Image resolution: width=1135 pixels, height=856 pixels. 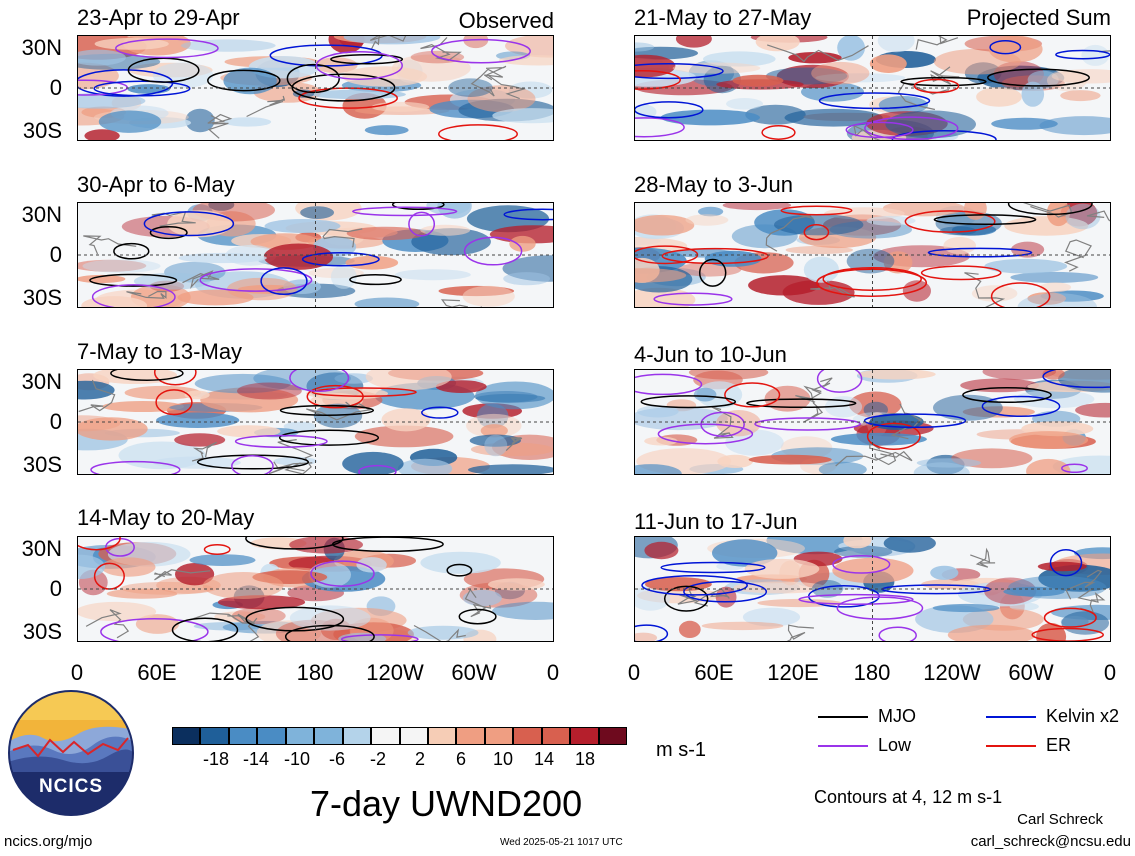 What do you see at coordinates (561, 842) in the screenshot?
I see `timestamp: Wed 2025-05-21 1017 UTC` at bounding box center [561, 842].